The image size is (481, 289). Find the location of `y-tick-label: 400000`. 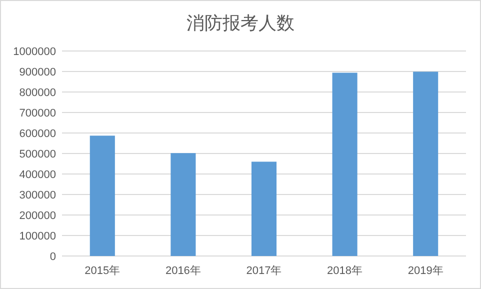

y-tick-label: 400000 is located at coordinates (37, 175).